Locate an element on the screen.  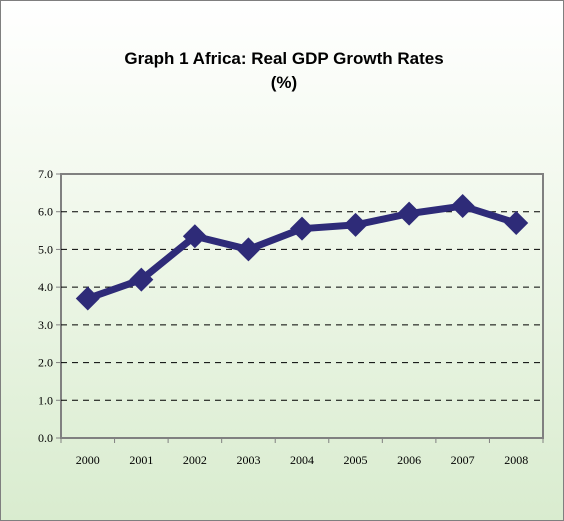
chart-subtitle: (%) is located at coordinates (284, 82).